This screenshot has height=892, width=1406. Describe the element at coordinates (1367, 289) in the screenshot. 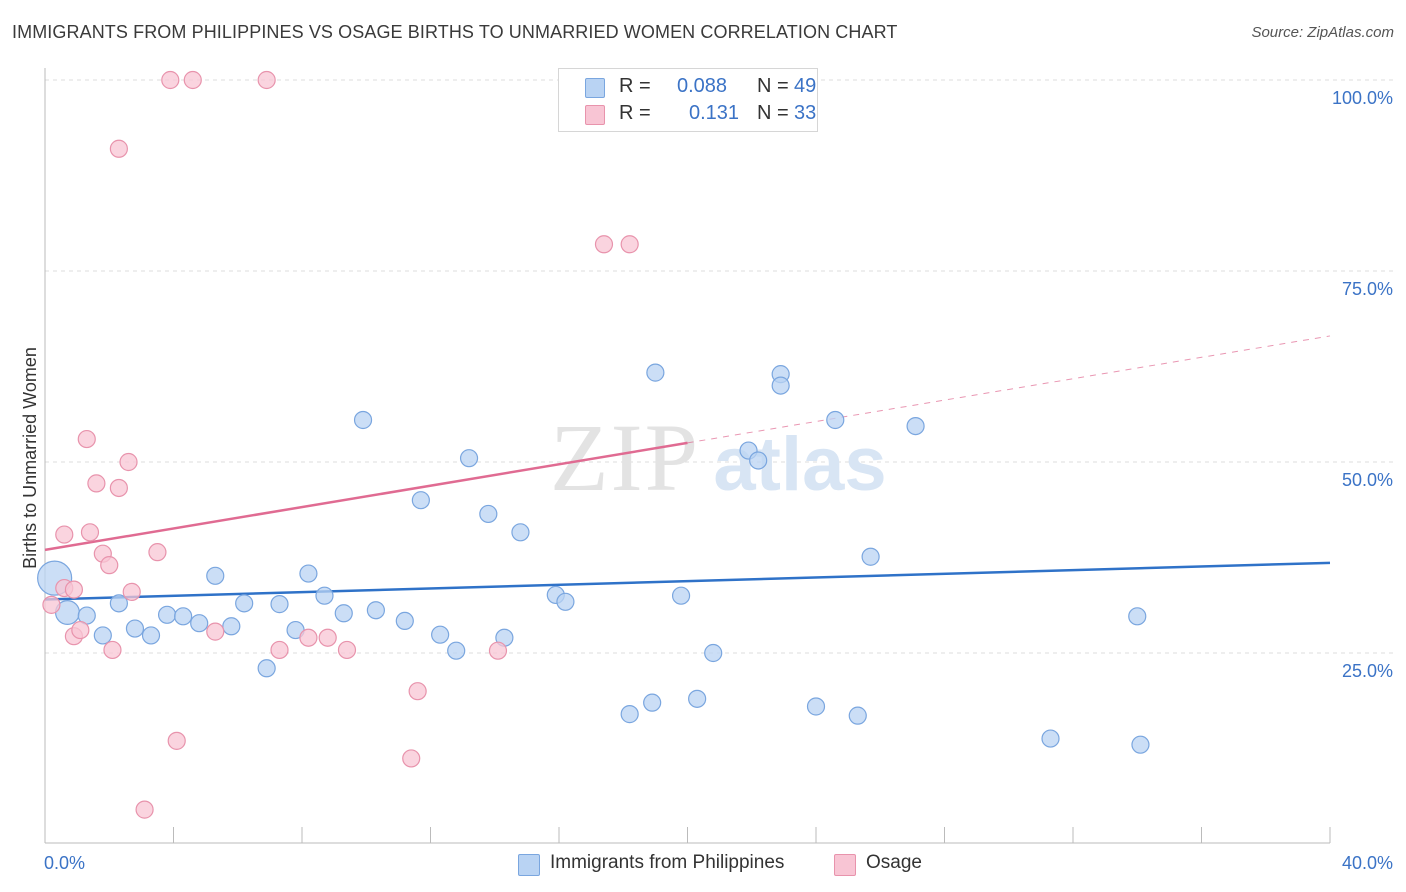

I see `y-tick-label: 75.0%` at that location.